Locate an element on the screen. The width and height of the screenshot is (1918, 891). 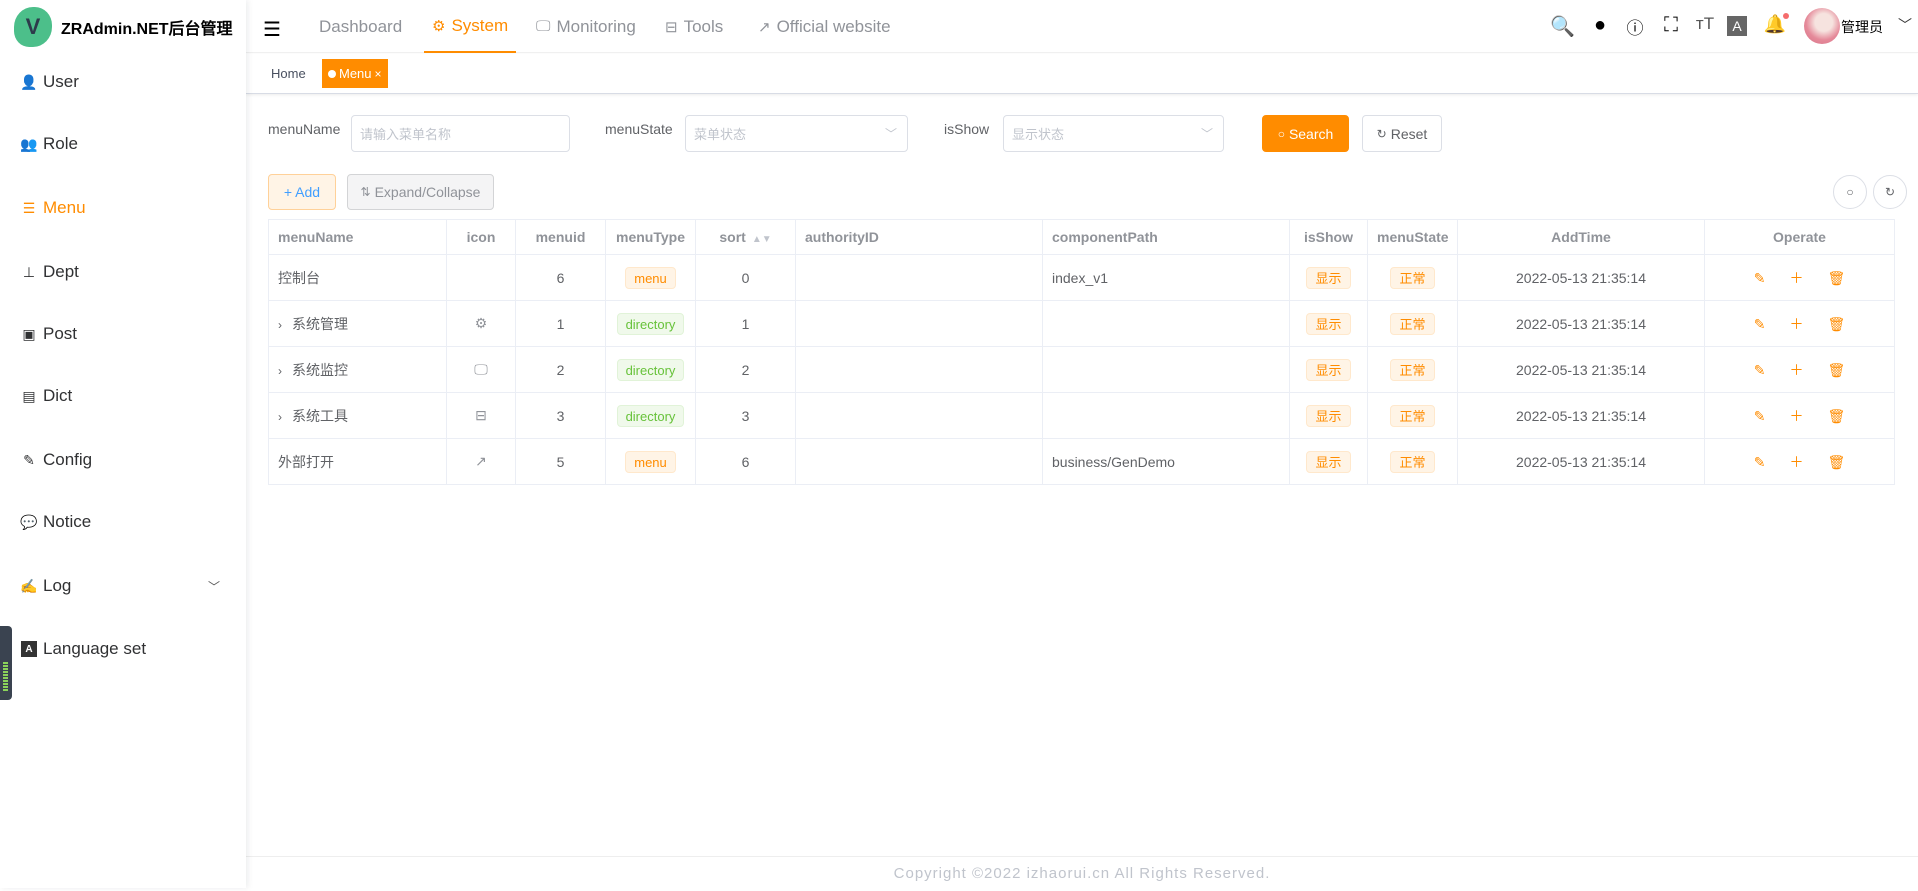
refresh-button: ↻ is located at coordinates (1890, 192).